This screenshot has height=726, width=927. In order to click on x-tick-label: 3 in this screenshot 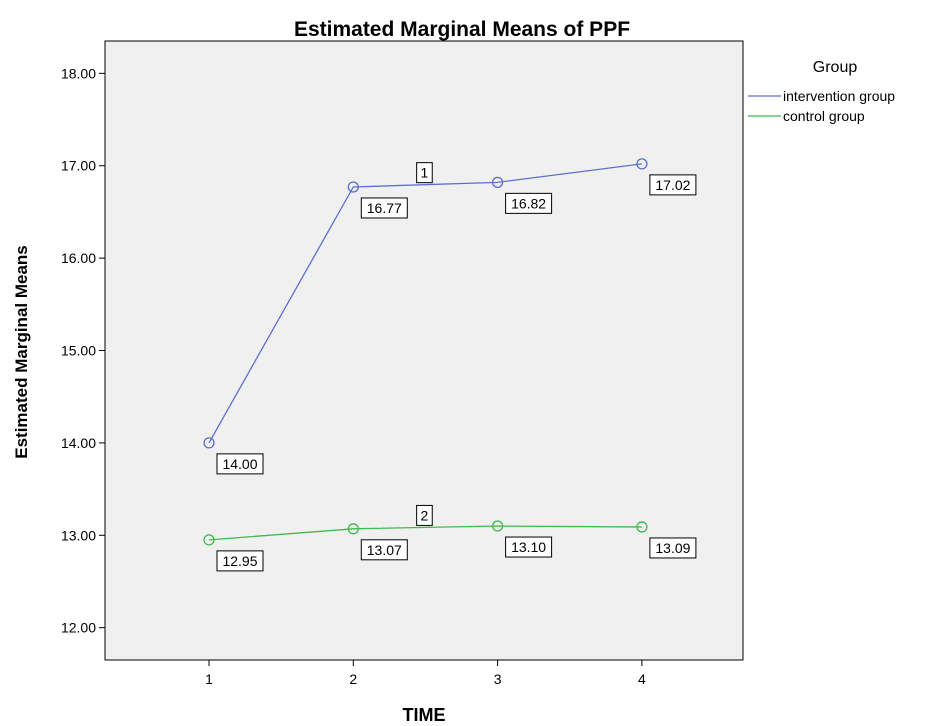, I will do `click(498, 679)`.